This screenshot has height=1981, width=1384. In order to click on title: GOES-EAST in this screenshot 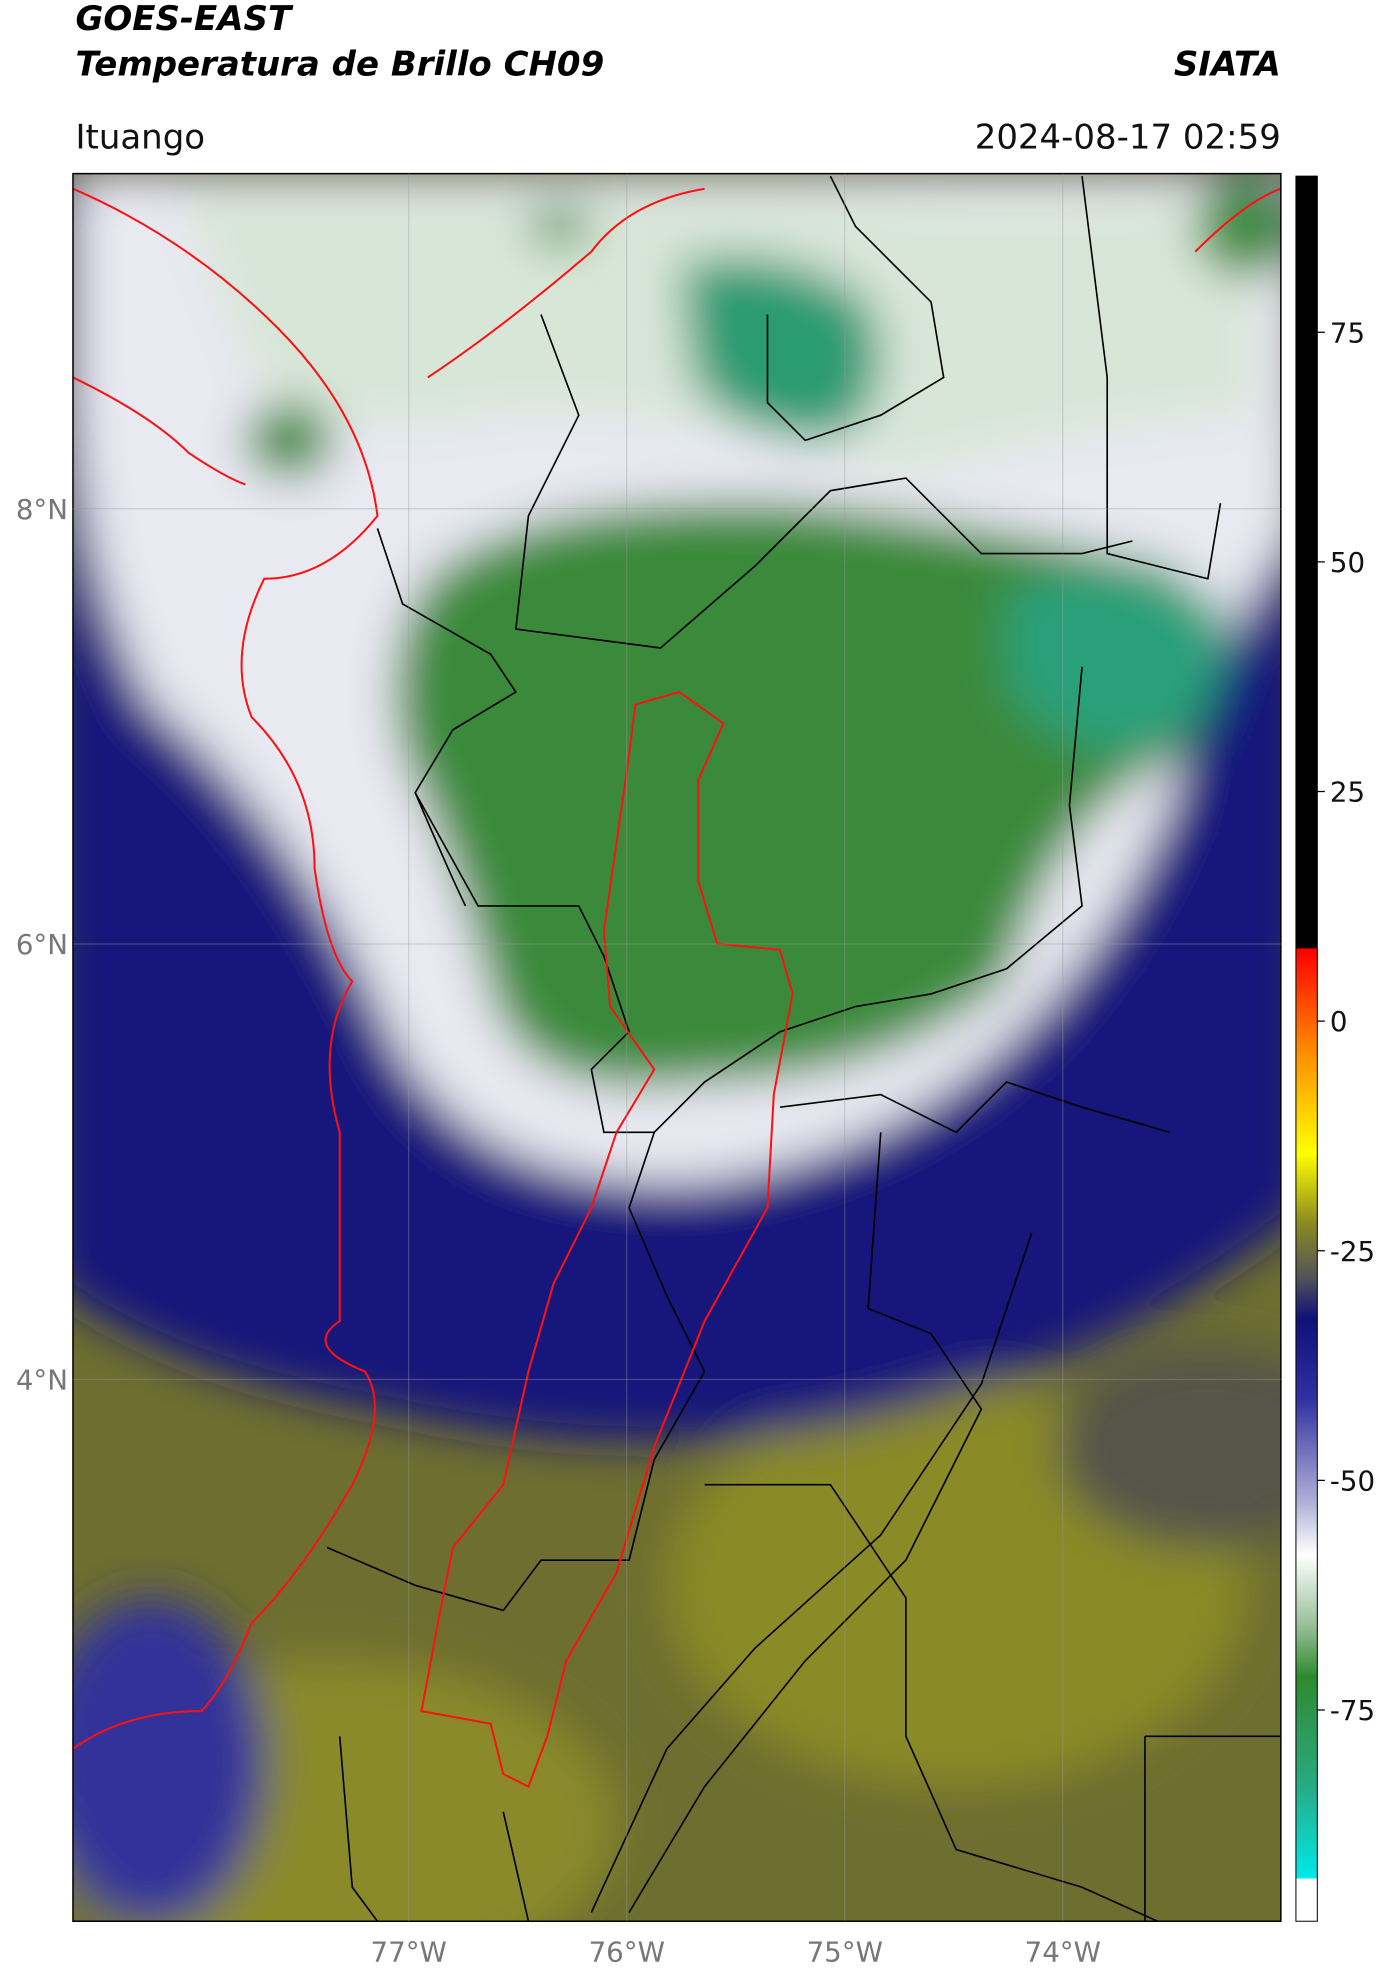, I will do `click(184, 19)`.